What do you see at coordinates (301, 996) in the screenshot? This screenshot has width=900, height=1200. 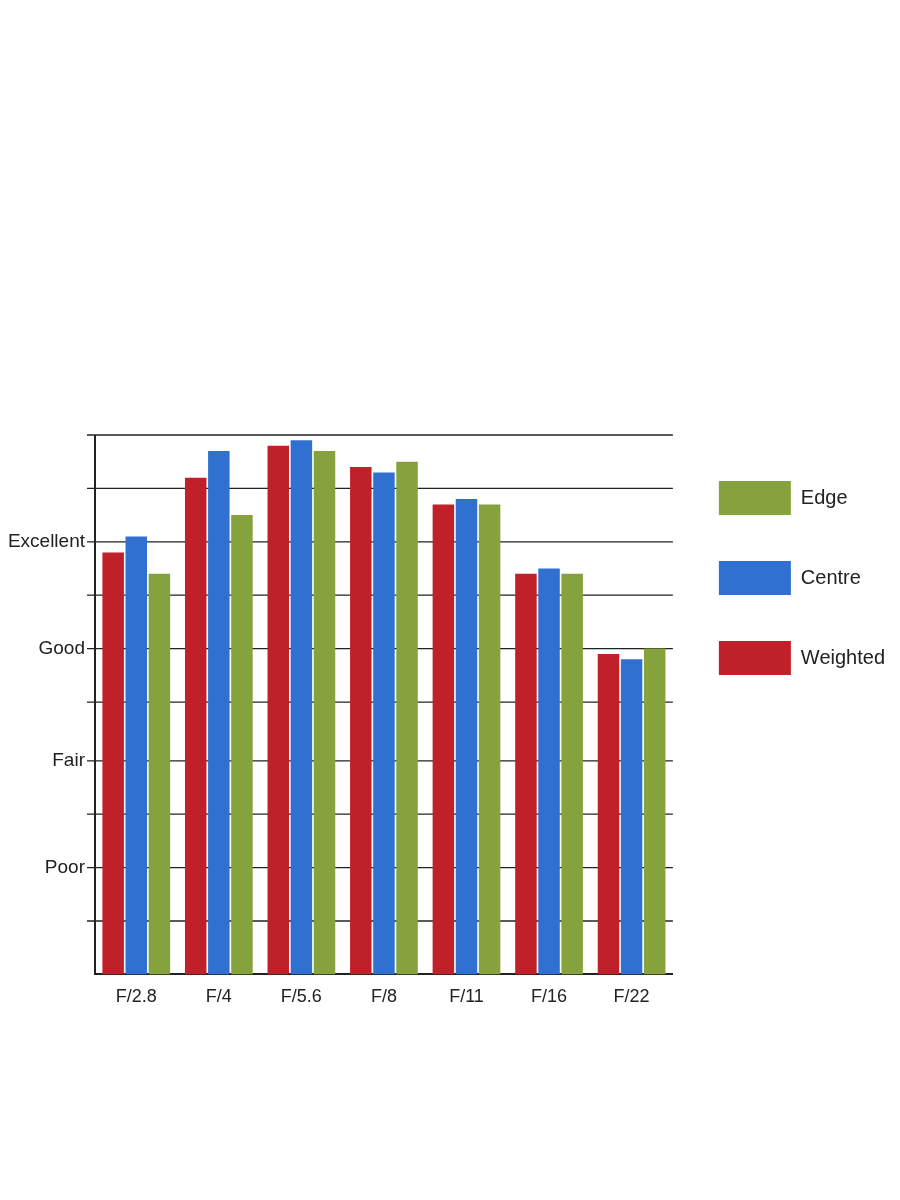 I see `x-tick-label: F/5.6` at bounding box center [301, 996].